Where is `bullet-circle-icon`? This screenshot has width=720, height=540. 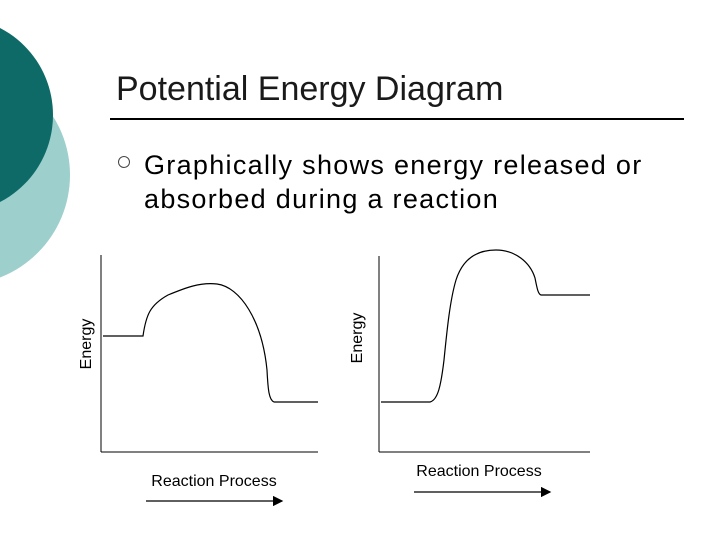 bullet-circle-icon is located at coordinates (124, 162).